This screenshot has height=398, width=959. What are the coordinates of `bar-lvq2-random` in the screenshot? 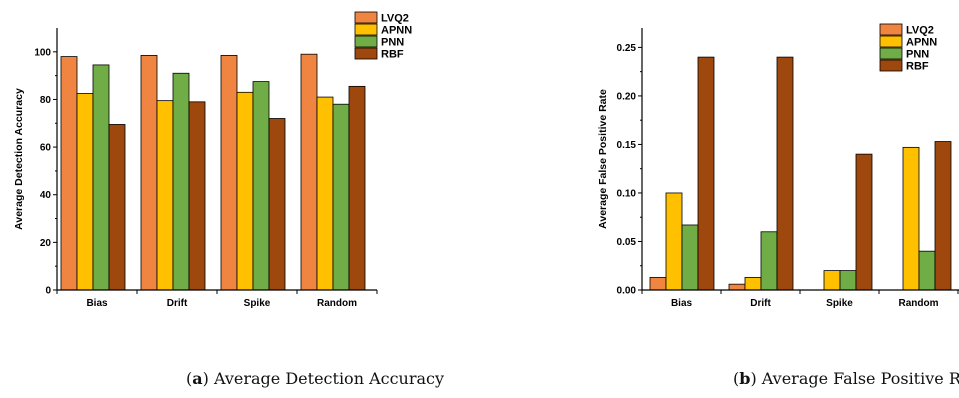 It's located at (309, 172).